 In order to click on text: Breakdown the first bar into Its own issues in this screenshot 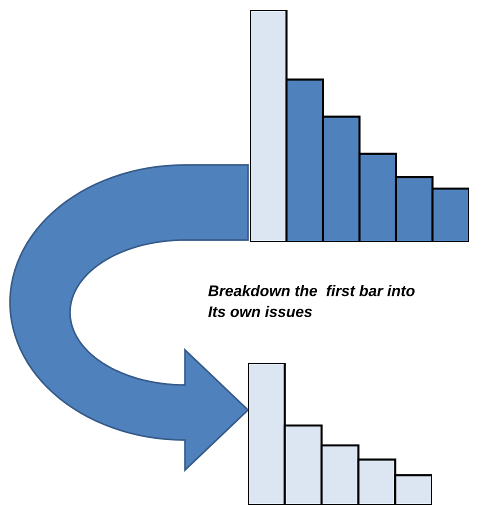, I will do `click(311, 301)`.